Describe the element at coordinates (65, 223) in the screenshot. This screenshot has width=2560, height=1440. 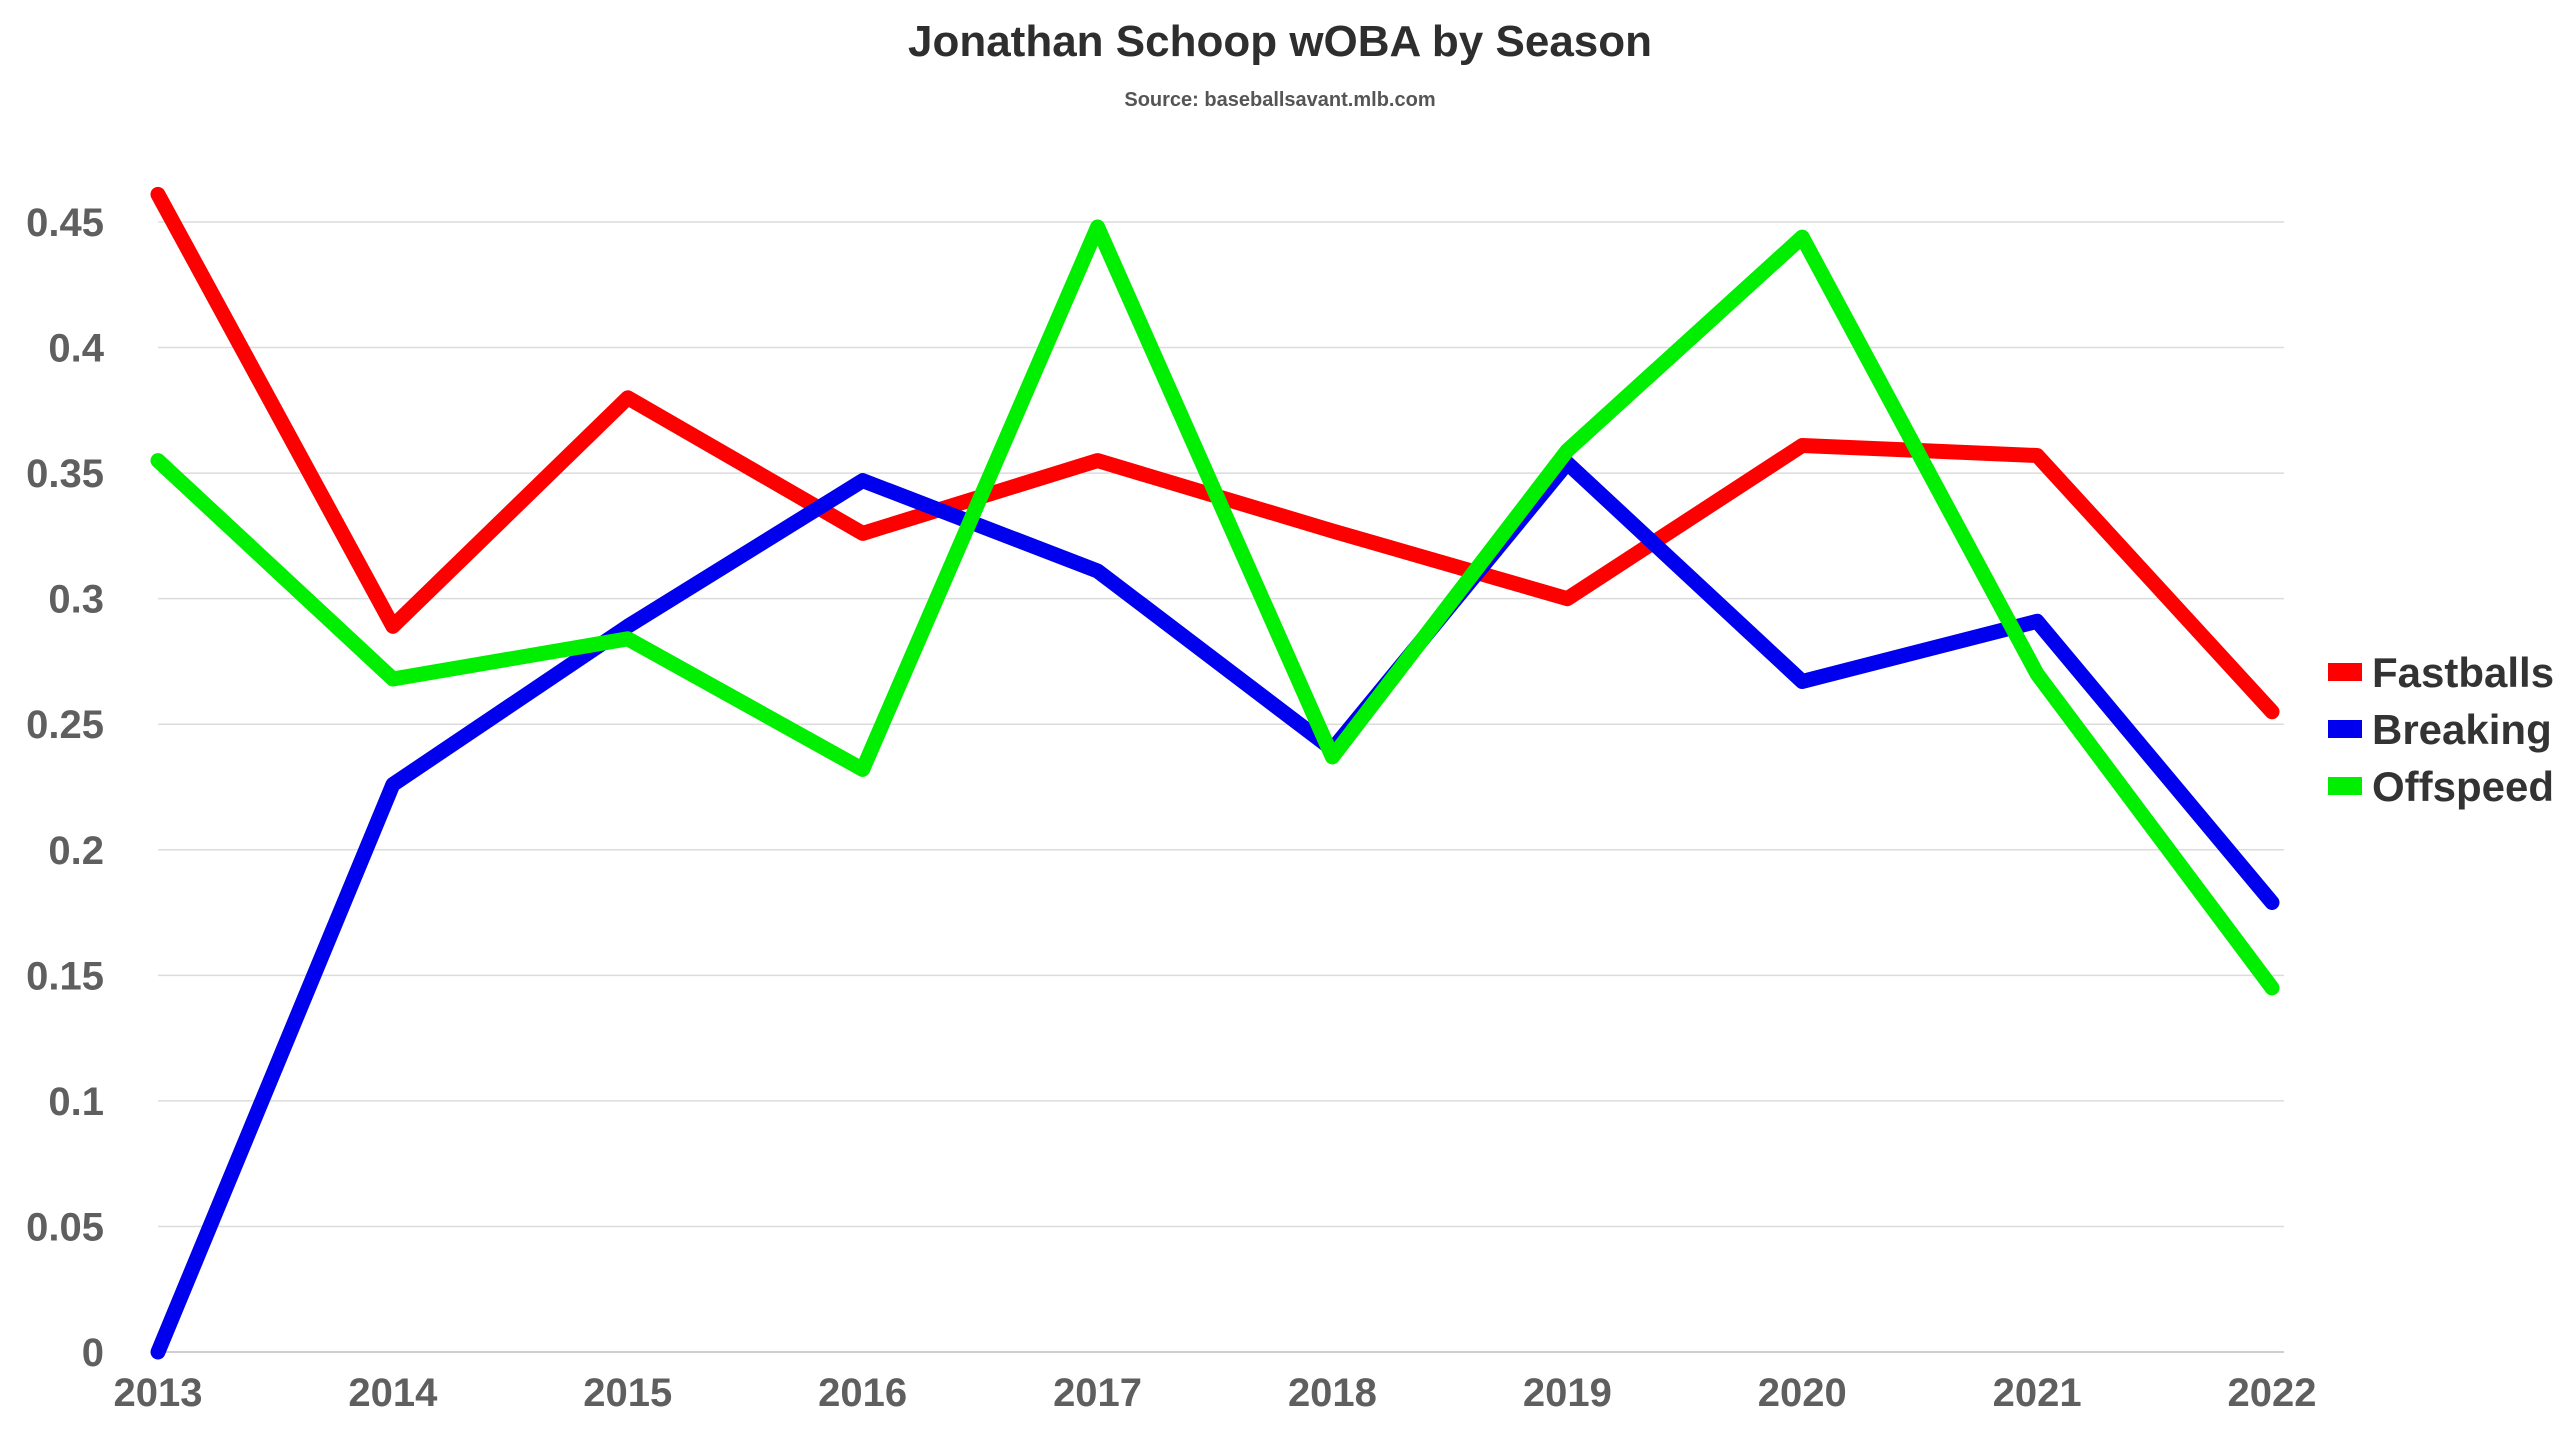
I see `y-tick-label: 0.45` at that location.